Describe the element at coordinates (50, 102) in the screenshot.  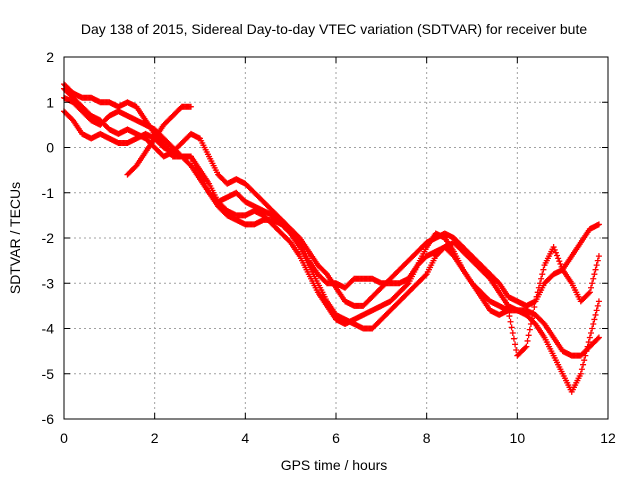
I see `y-tick-label: 1` at that location.